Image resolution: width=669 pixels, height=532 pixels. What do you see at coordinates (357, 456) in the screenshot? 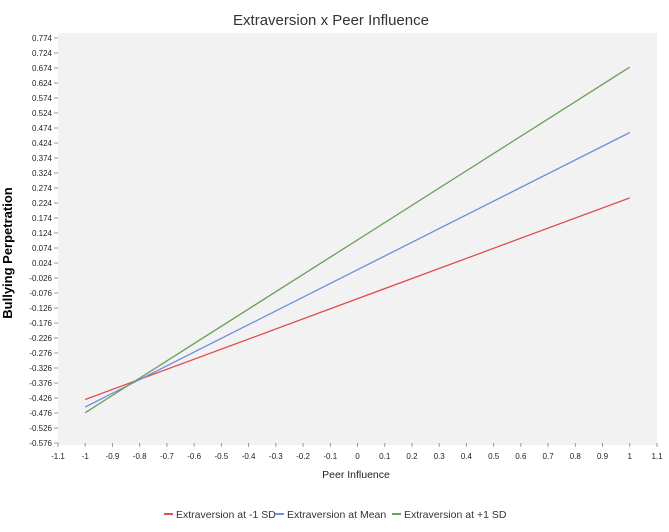
I see `x-tick-label: 0` at bounding box center [357, 456].